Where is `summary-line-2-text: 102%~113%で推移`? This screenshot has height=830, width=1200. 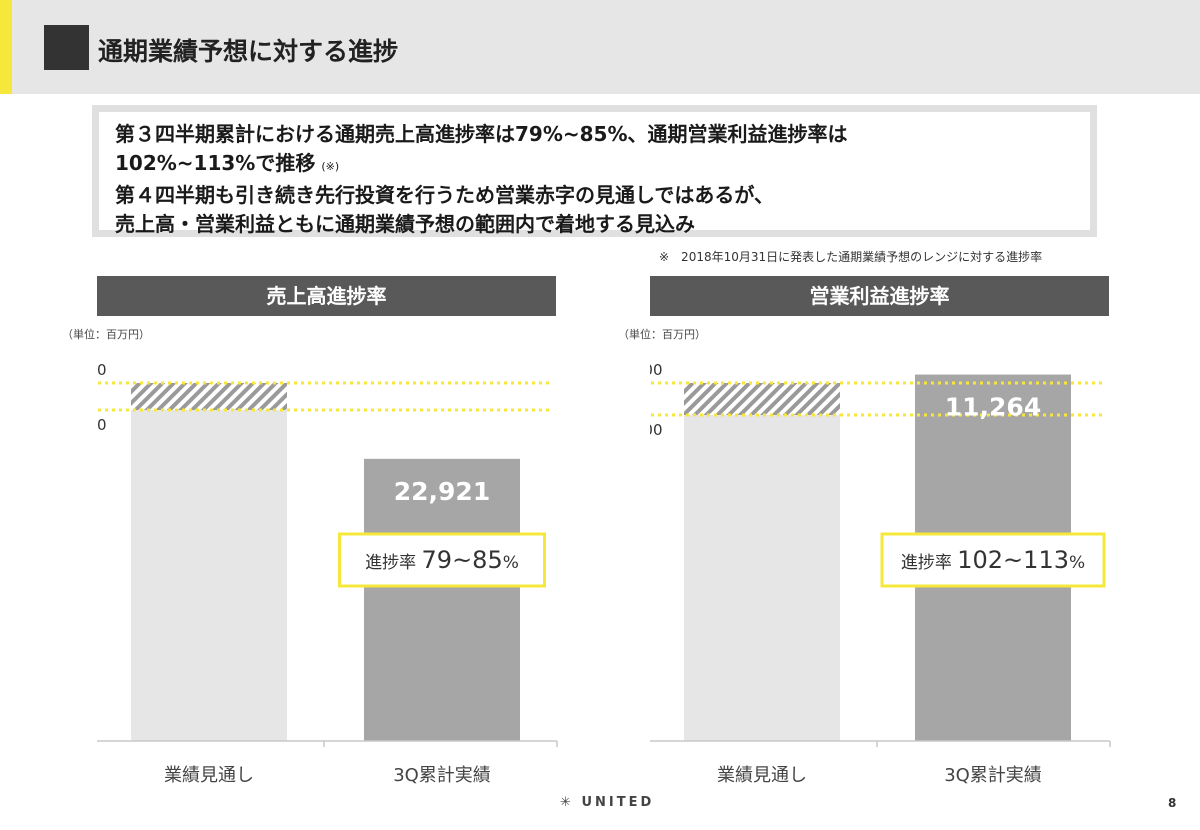
summary-line-2-text: 102%~113%で推移 is located at coordinates (215, 163).